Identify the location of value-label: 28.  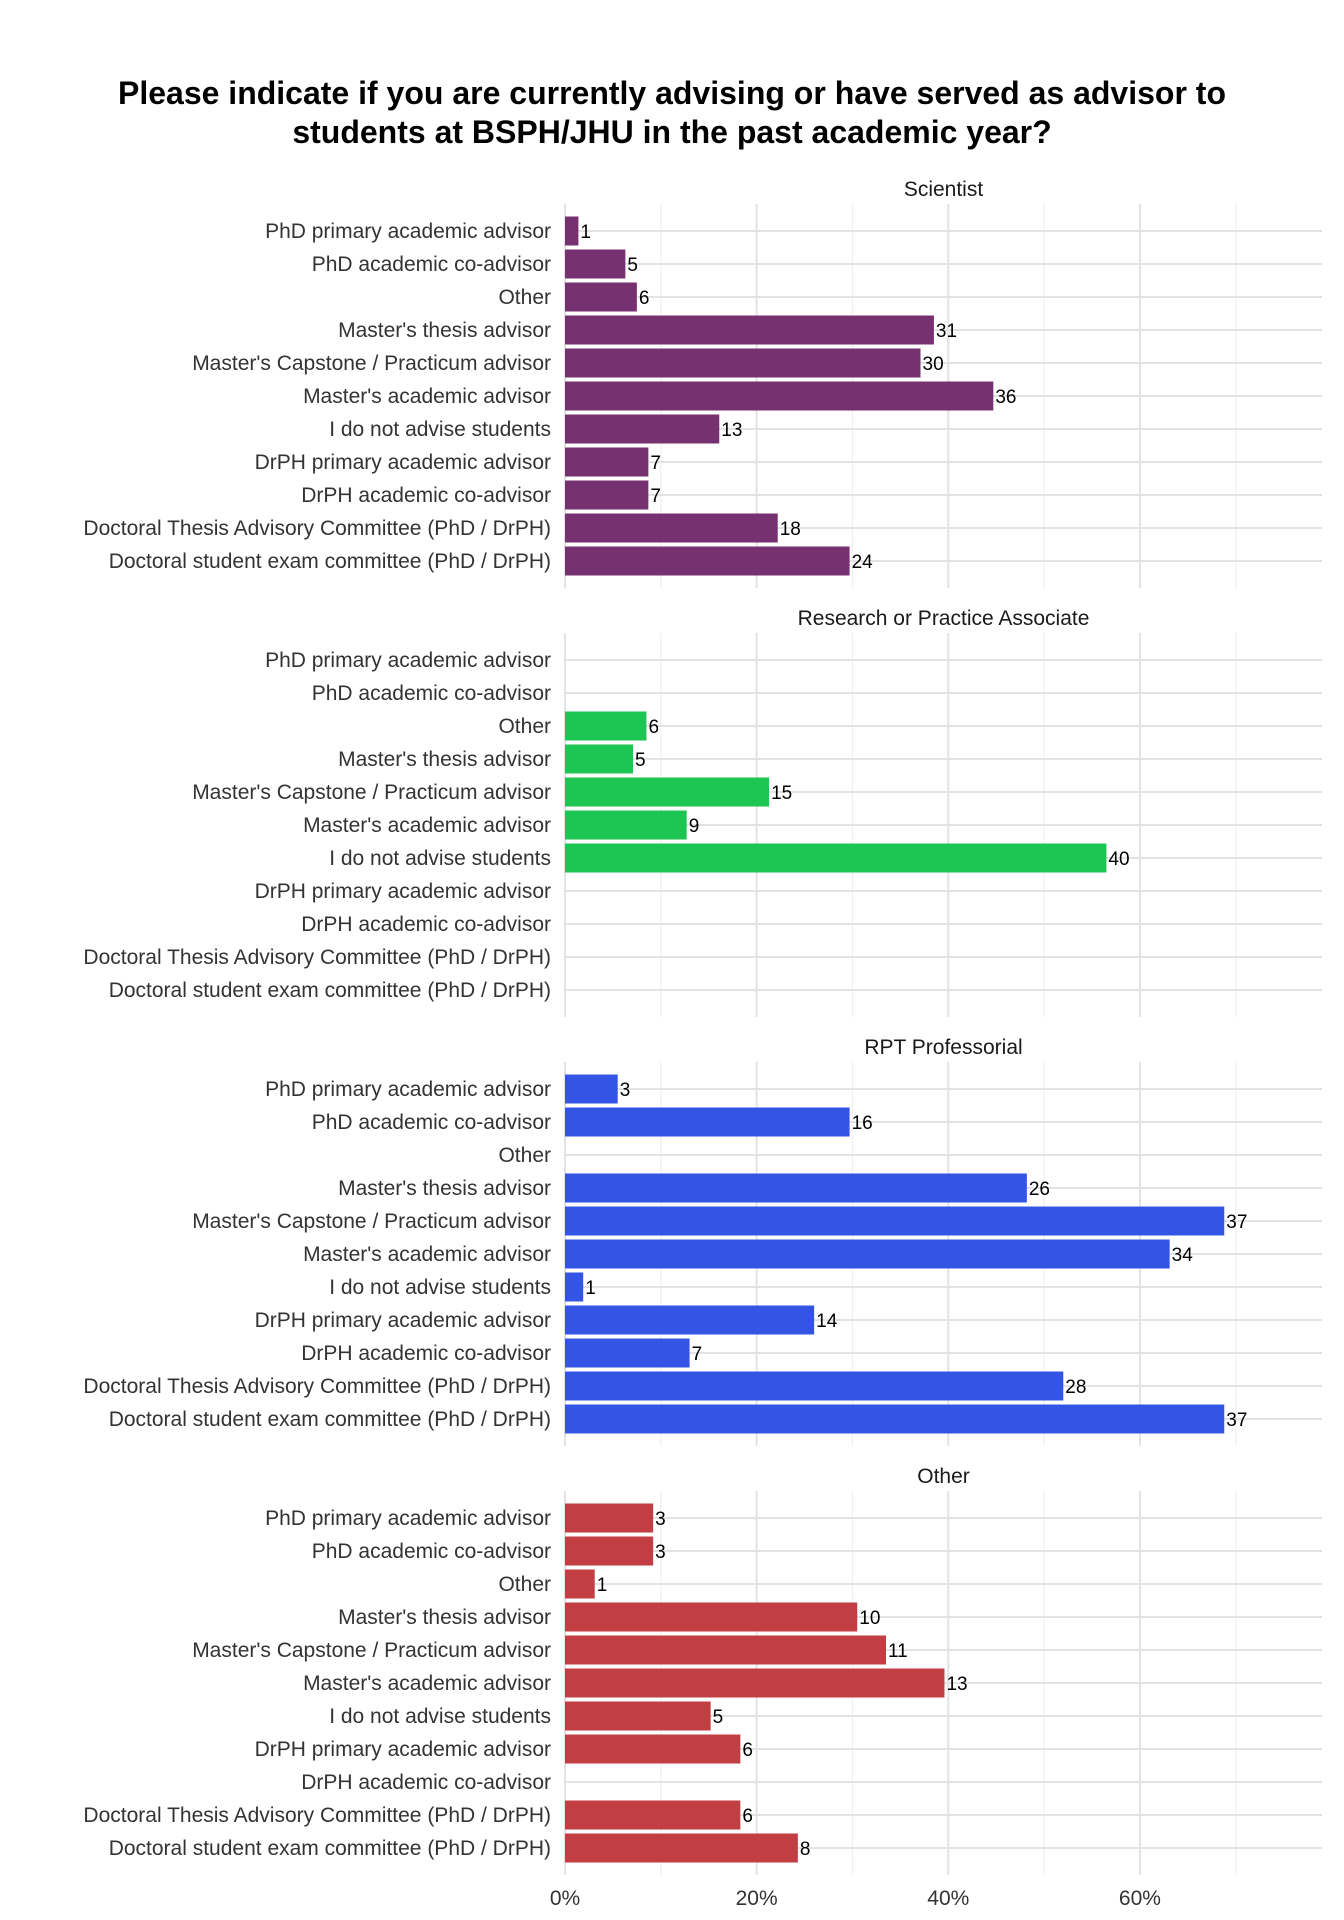
(1075, 1387).